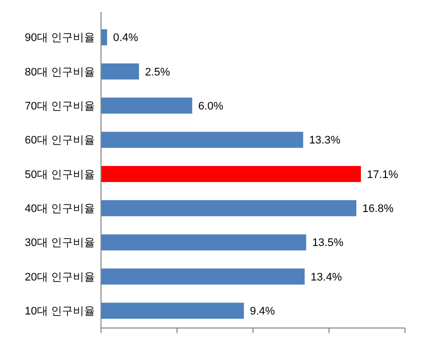 The image size is (436, 344). Describe the element at coordinates (325, 140) in the screenshot. I see `data-label: 13.3%` at that location.